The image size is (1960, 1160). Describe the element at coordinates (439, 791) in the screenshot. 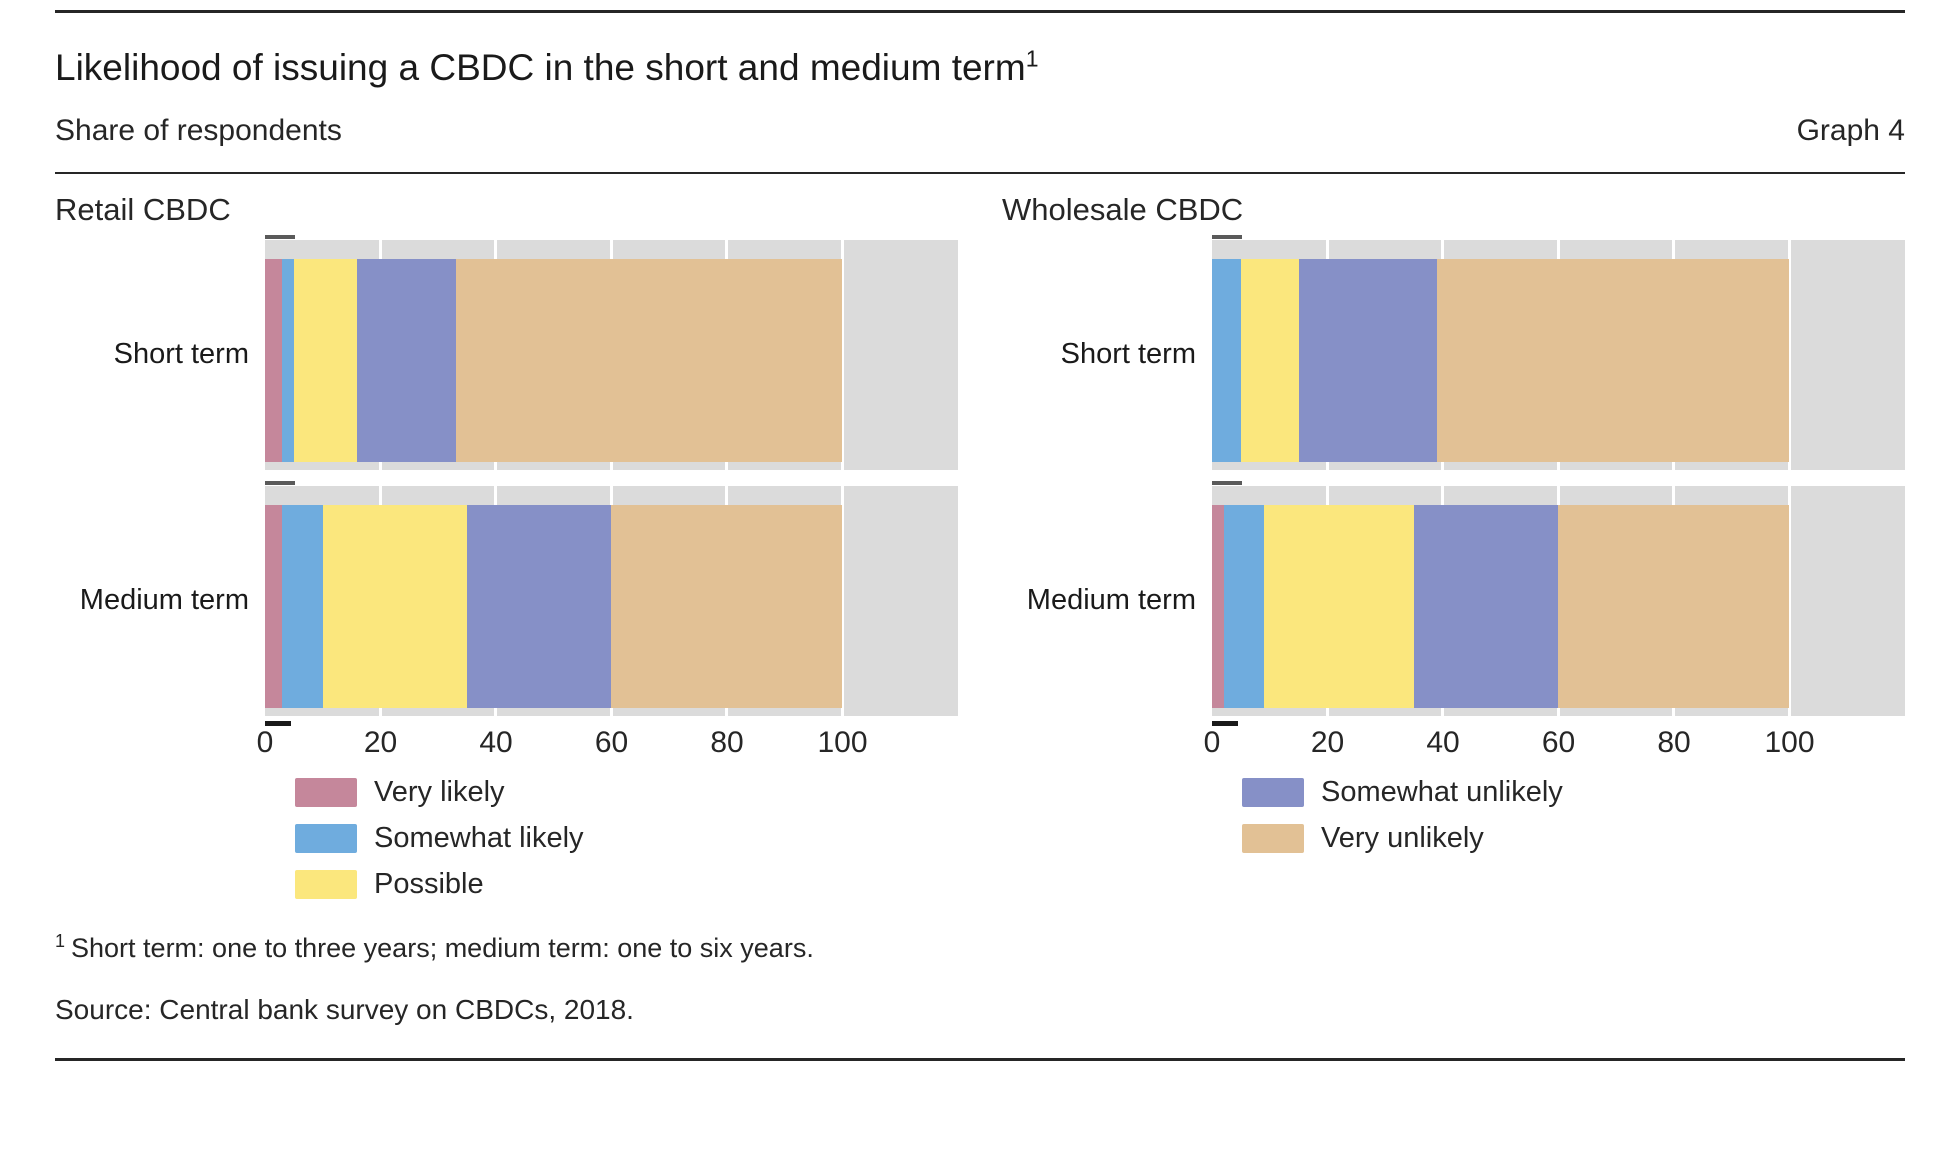

I see `legend-label-very-likely: Very likely` at that location.